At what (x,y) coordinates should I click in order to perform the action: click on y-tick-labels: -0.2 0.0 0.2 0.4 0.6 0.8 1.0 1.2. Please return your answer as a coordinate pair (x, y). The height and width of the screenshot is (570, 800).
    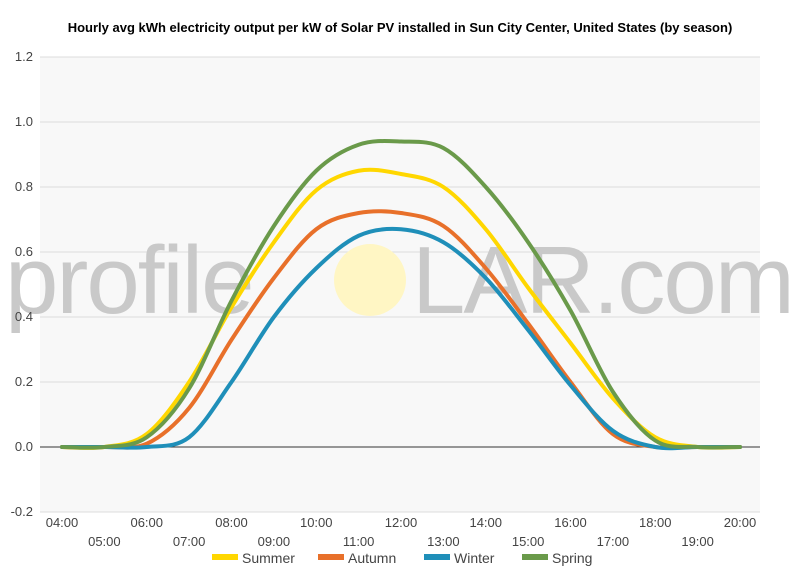
    Looking at the image, I should click on (22, 284).